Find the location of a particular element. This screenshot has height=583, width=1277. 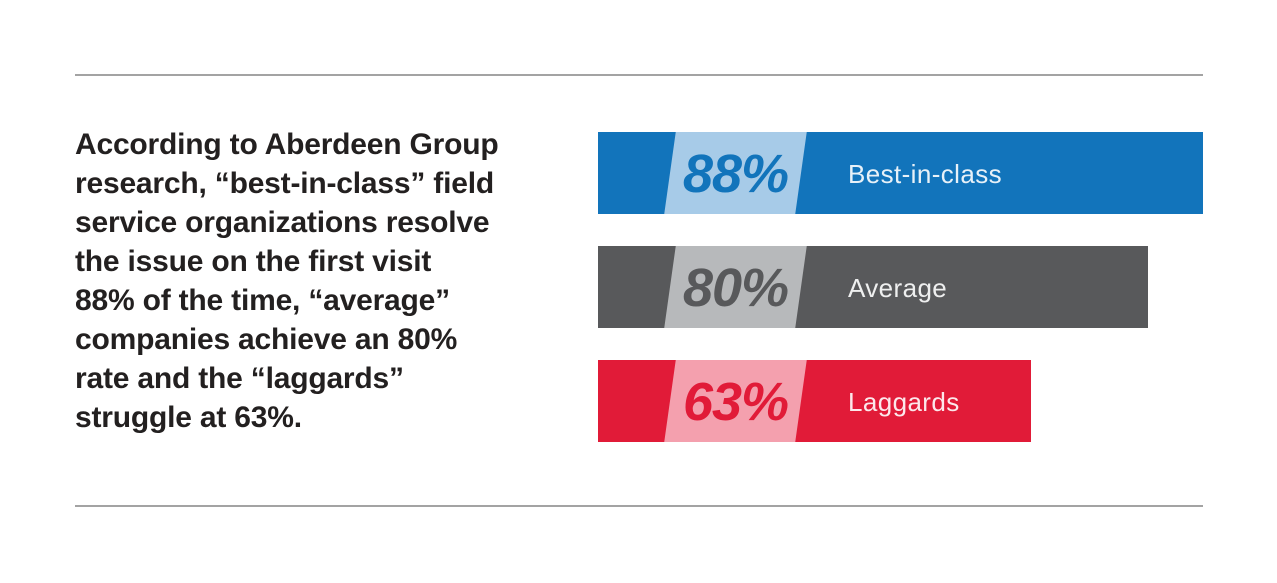

category-label: Best-in-class is located at coordinates (925, 174).